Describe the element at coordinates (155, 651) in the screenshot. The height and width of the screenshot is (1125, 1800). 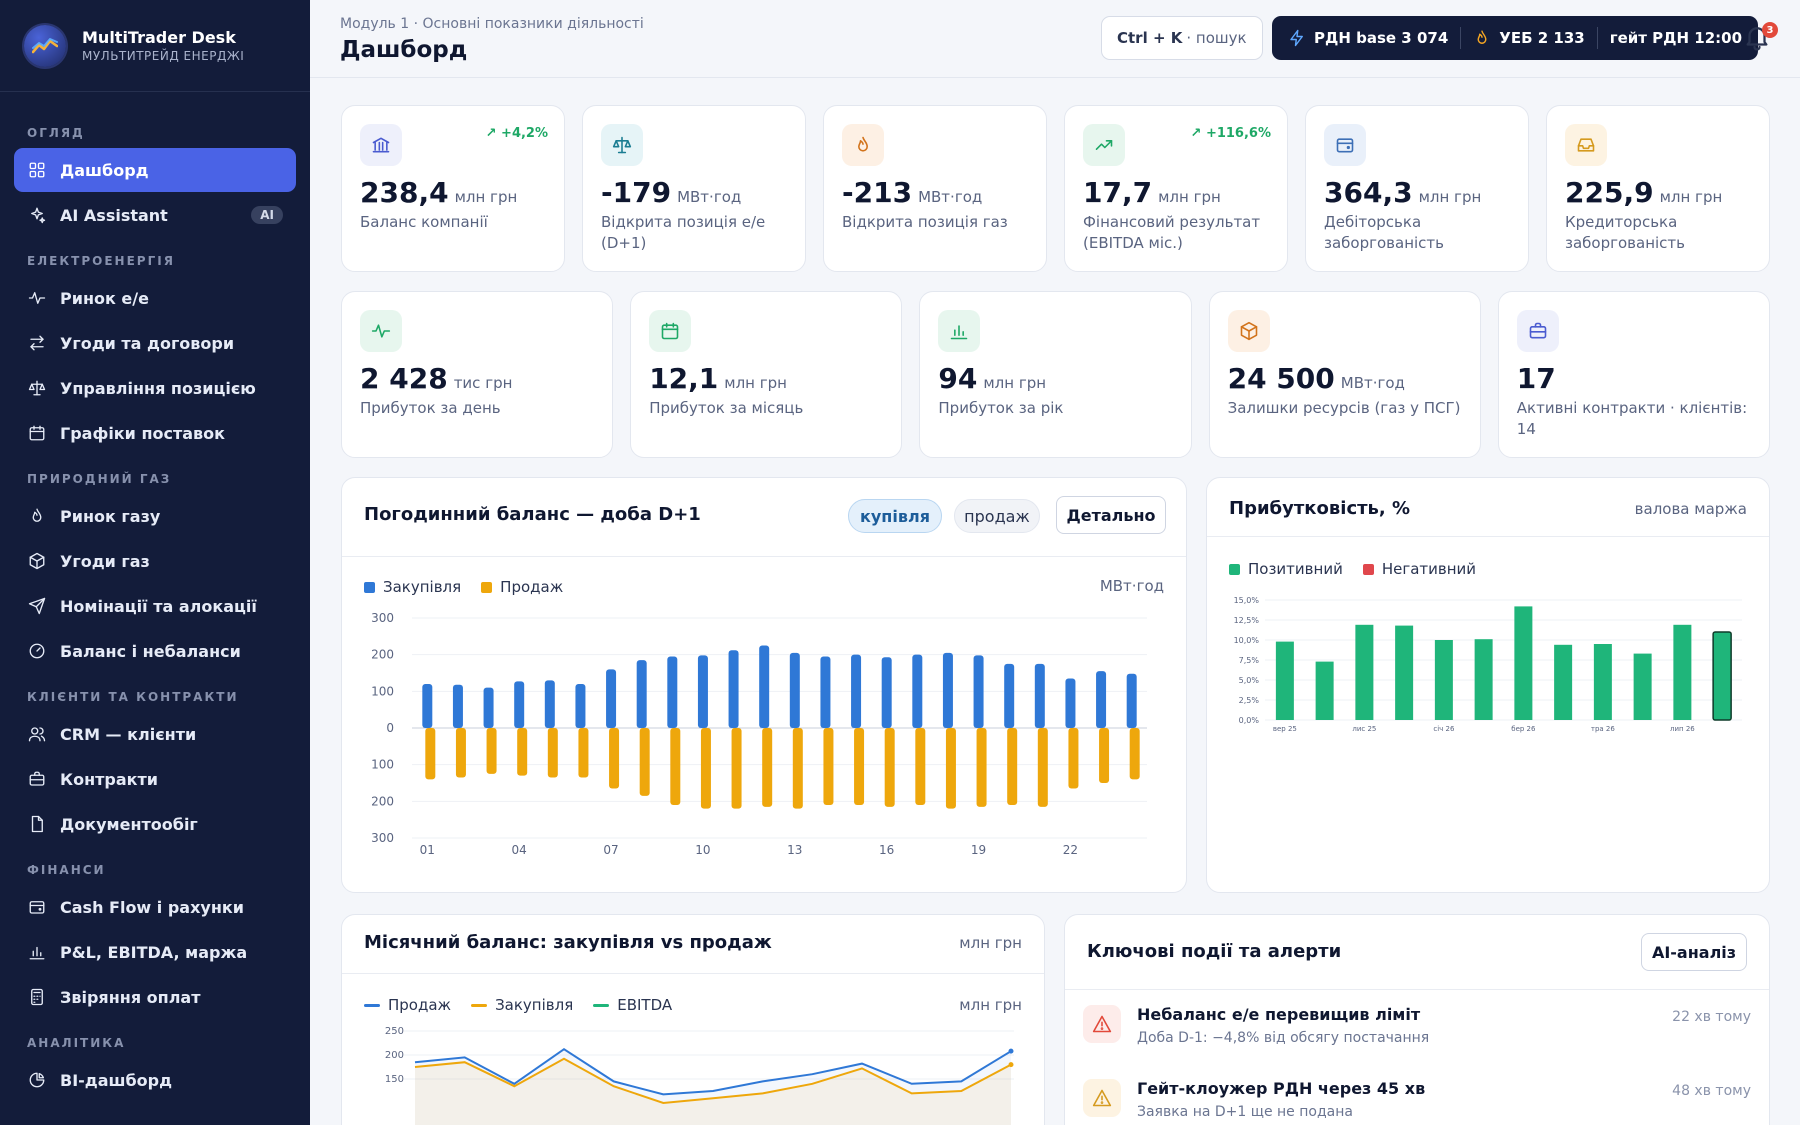
I see `sidebar-item: Баланс і небаланси` at that location.